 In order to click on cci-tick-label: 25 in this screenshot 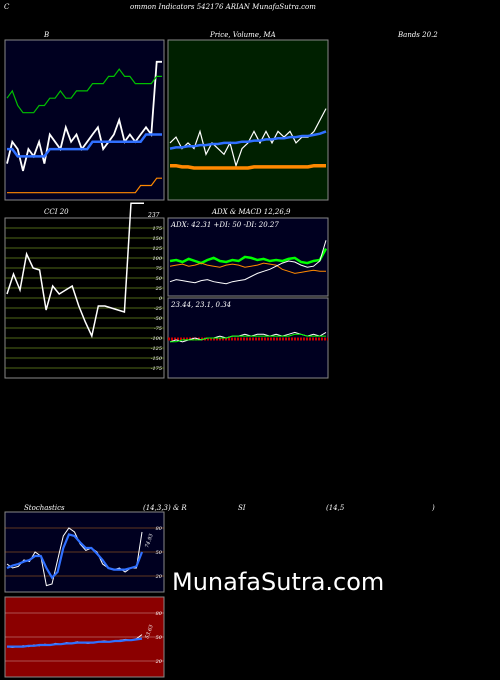, I will do `click(158, 289)`.